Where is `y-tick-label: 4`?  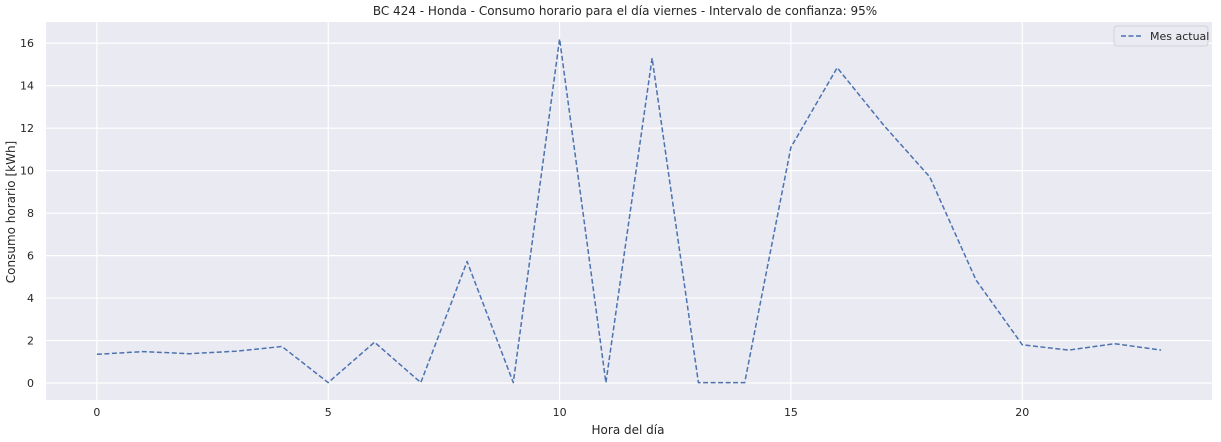 y-tick-label: 4 is located at coordinates (30, 298).